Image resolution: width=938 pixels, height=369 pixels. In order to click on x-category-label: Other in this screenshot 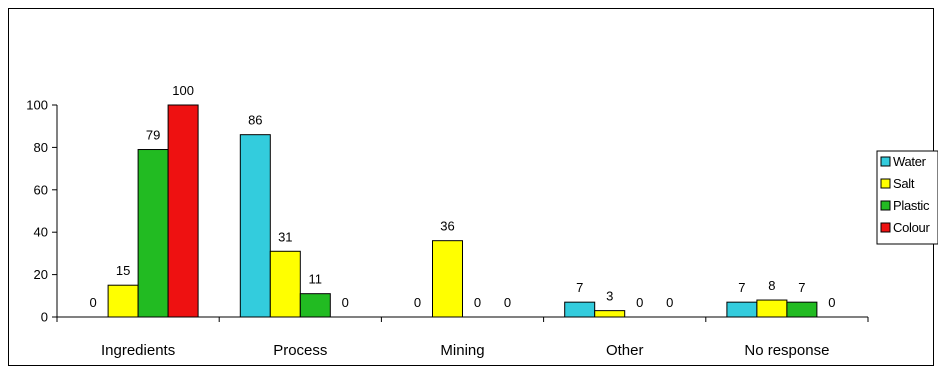, I will do `click(625, 350)`.